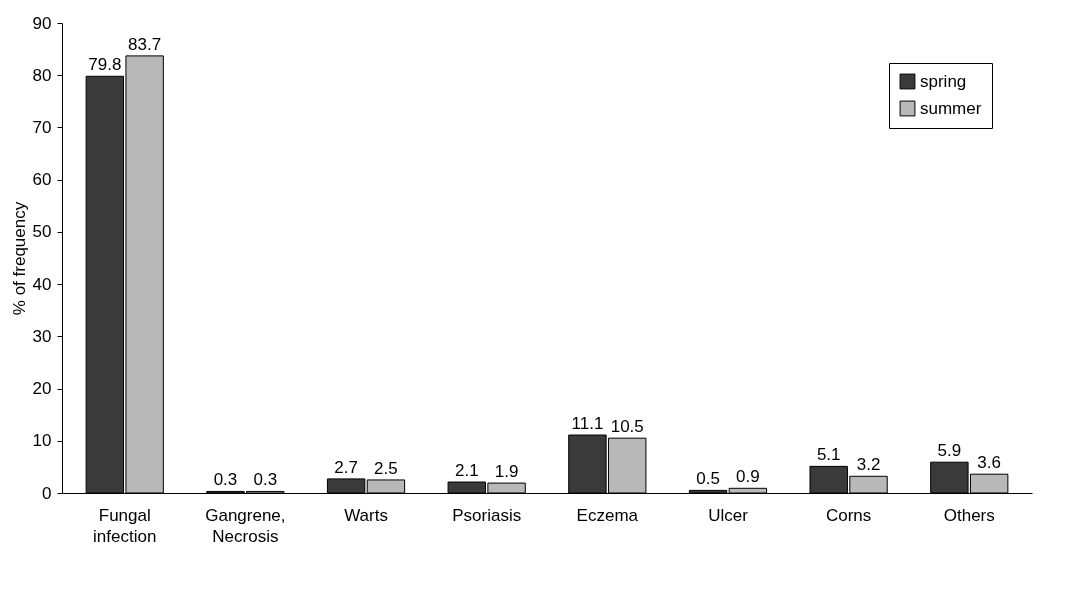 This screenshot has height=595, width=1092. What do you see at coordinates (42, 232) in the screenshot?
I see `y-tick-label: 50` at bounding box center [42, 232].